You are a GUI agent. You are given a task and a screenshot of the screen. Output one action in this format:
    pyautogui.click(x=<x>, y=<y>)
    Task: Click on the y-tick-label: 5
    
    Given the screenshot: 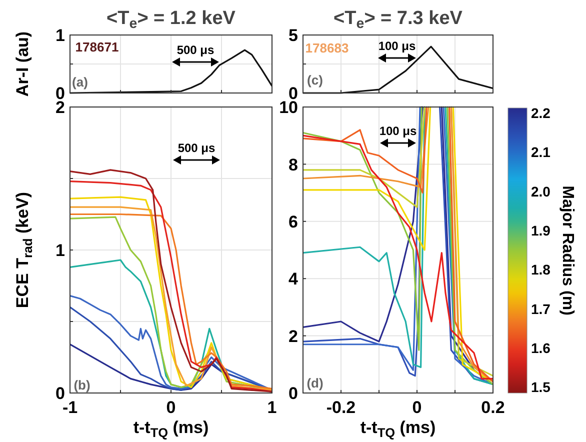 What is the action you would take?
    pyautogui.click(x=293, y=36)
    